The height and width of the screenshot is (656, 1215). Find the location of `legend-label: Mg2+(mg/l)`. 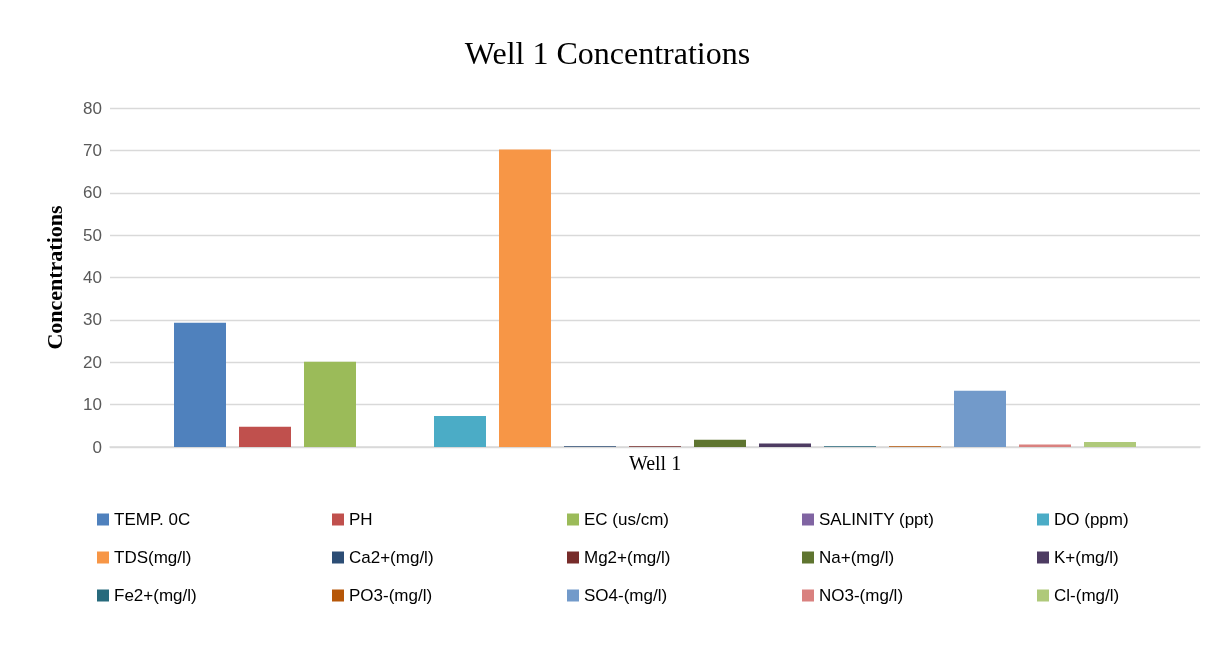

legend-label: Mg2+(mg/l) is located at coordinates (627, 557).